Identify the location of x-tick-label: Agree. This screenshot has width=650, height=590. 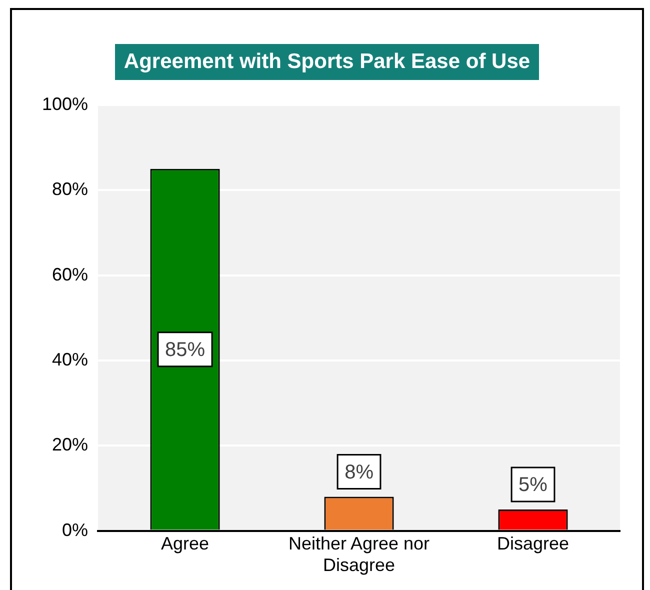
(185, 544).